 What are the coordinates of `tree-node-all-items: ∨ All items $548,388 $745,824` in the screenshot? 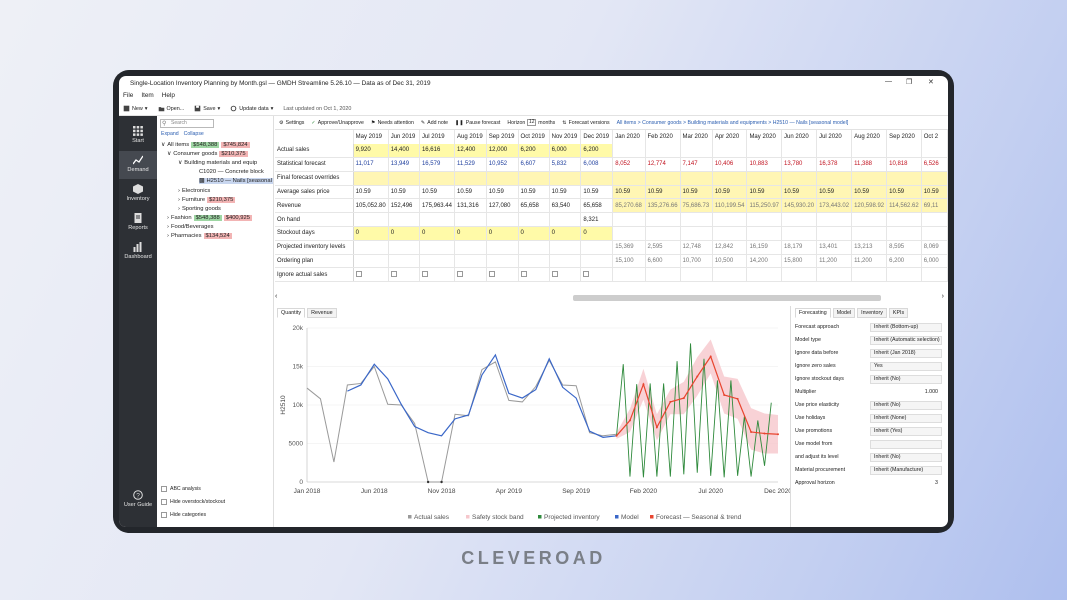 It's located at (205, 145).